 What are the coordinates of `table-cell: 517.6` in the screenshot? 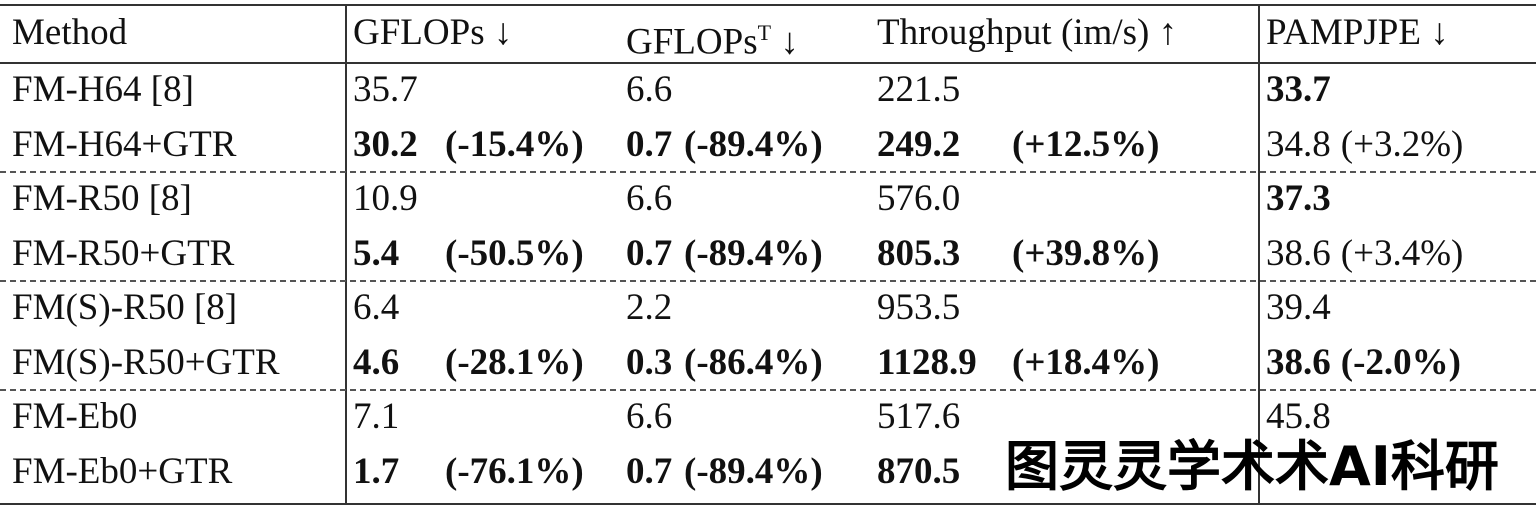 It's located at (919, 416).